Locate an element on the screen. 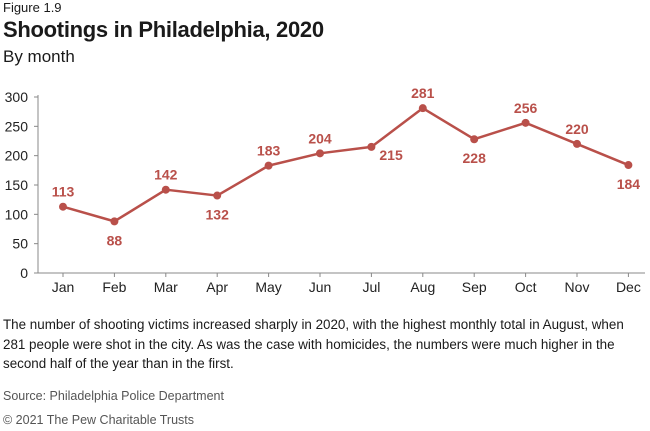 The image size is (650, 431). x-tick-label: Jun is located at coordinates (320, 287).